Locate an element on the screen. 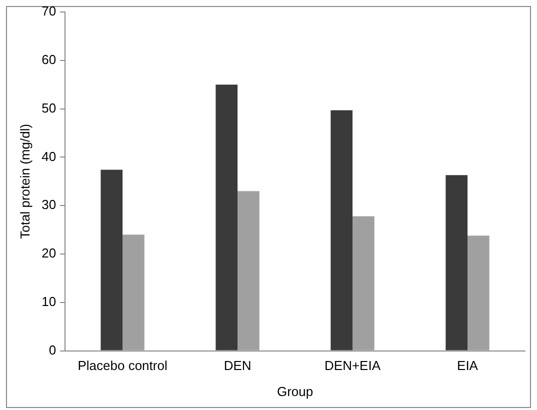  y-tick-label: 50 is located at coordinates (49, 108).